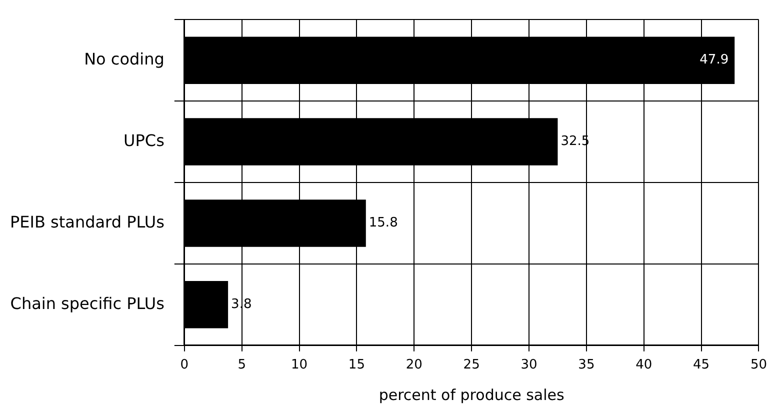 Image resolution: width=773 pixels, height=411 pixels. I want to click on x-tick-label: 25, so click(471, 365).